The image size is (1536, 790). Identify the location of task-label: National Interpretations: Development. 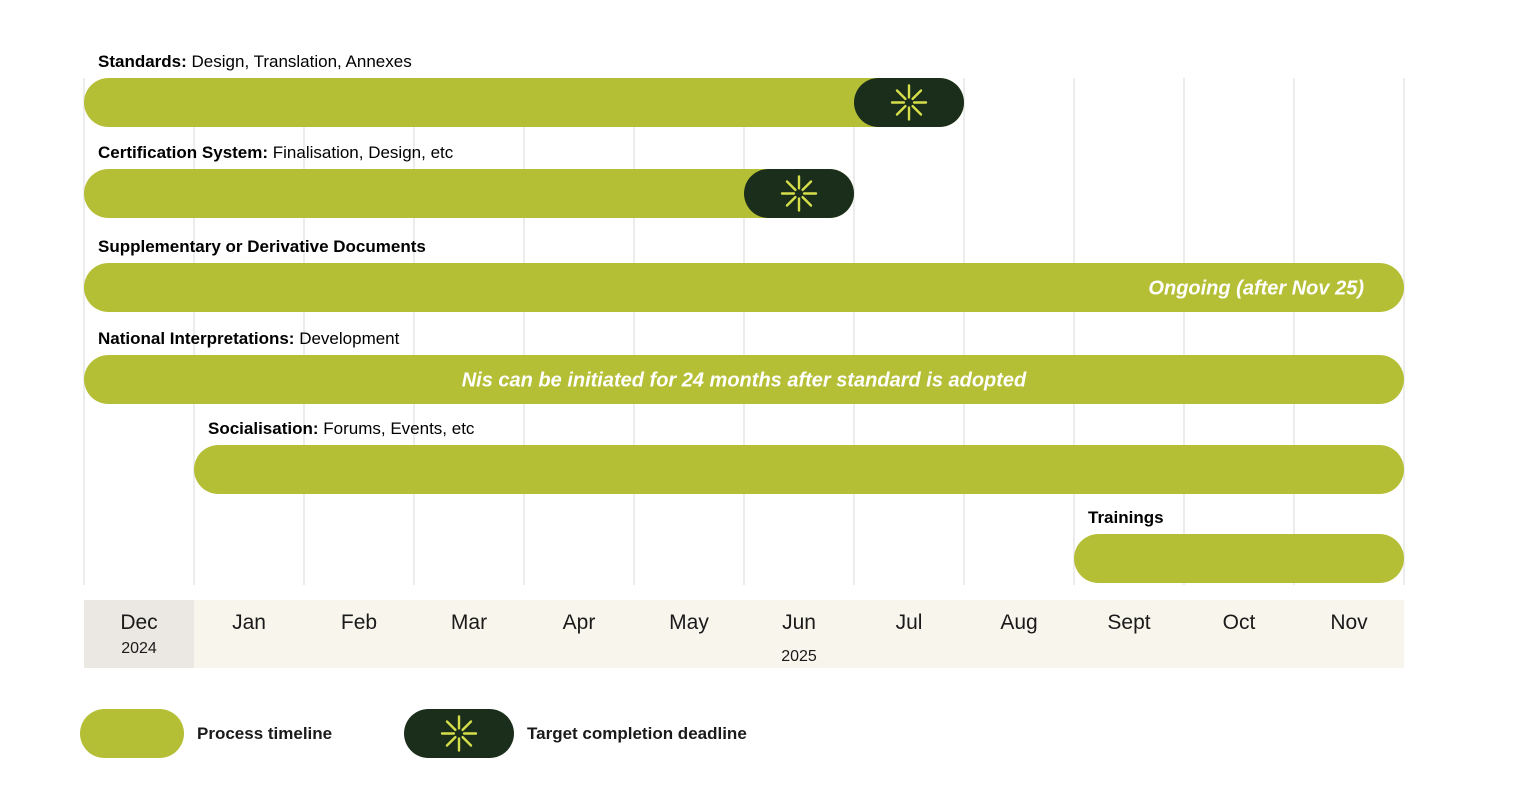
(249, 338).